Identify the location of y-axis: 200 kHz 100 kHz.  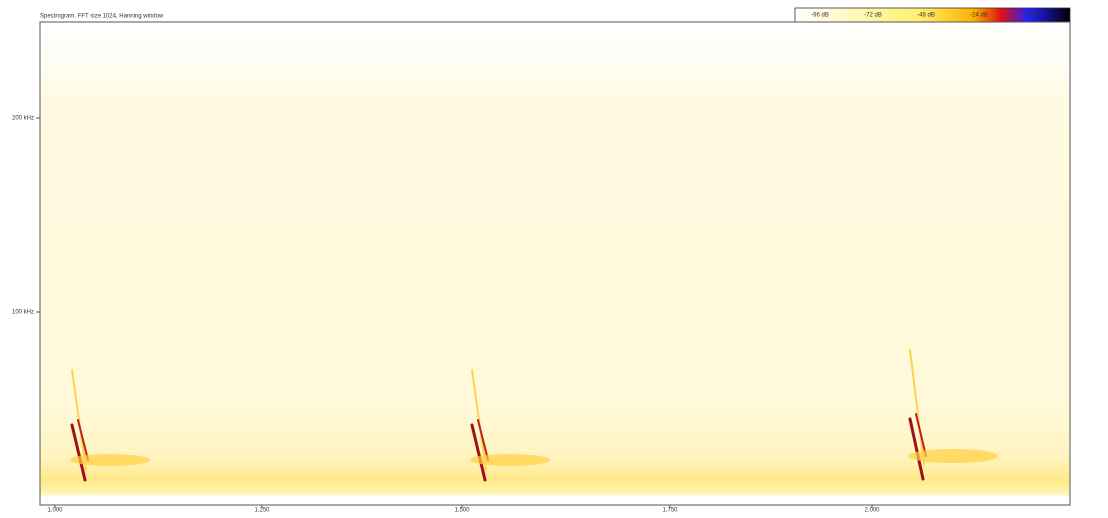
(26, 216).